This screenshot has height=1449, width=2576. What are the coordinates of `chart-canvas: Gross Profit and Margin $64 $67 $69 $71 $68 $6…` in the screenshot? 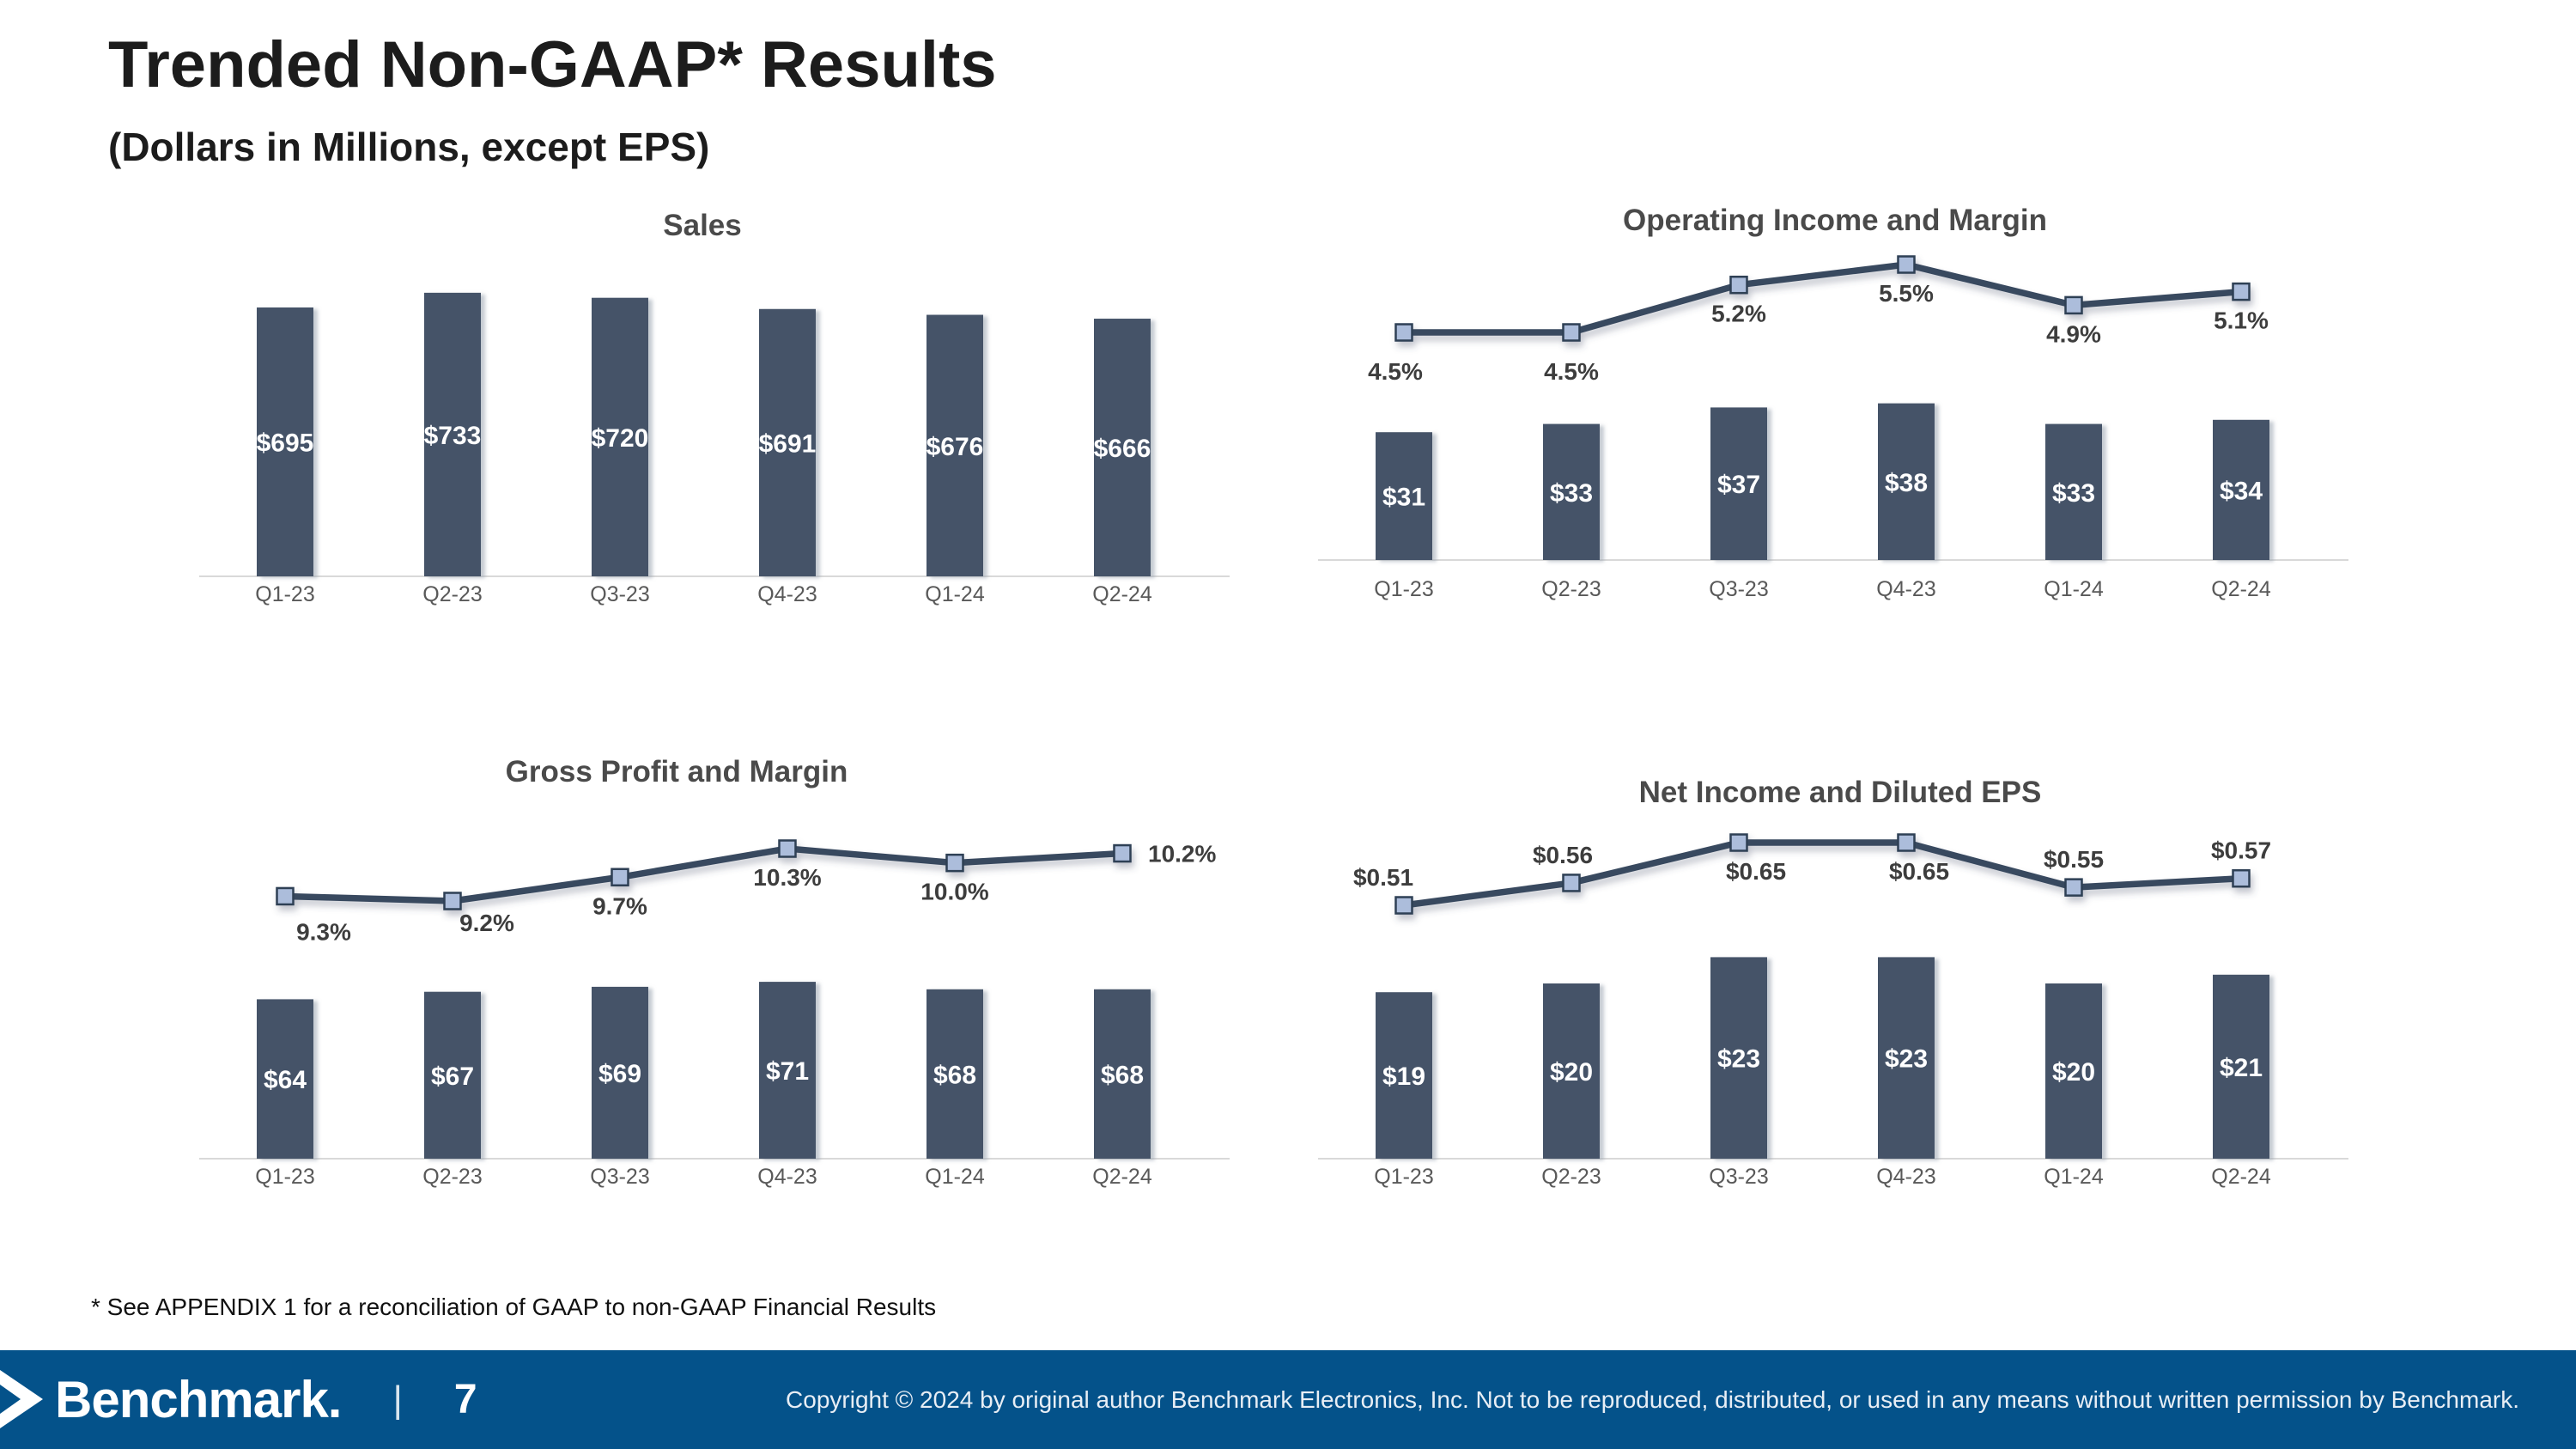 It's located at (715, 972).